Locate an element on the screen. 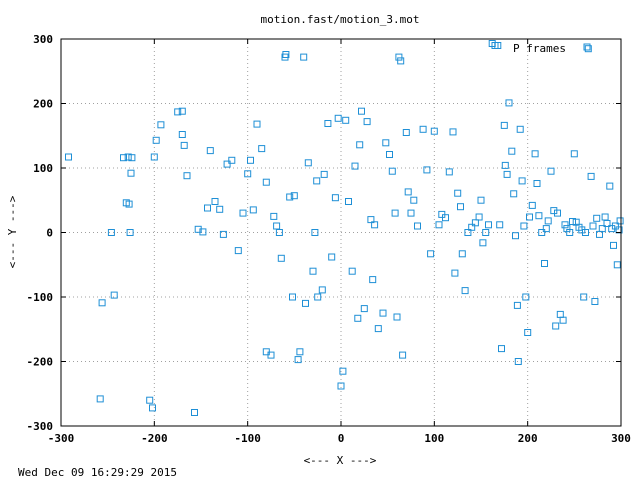  legend: P frames is located at coordinates (552, 48).